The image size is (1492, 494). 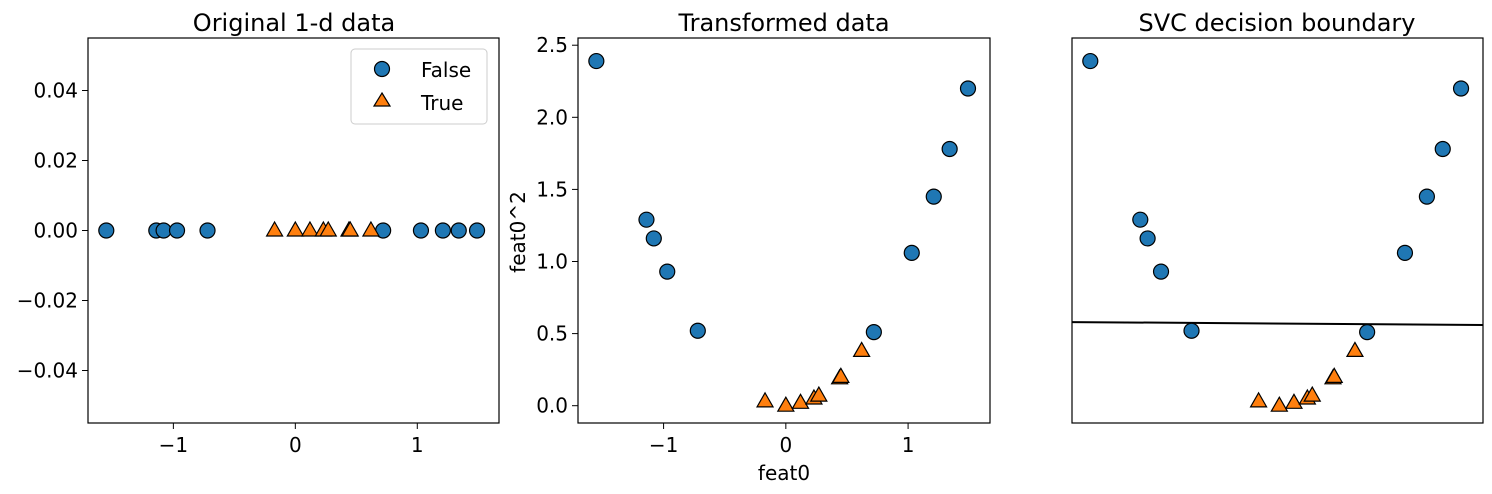 I want to click on legend-label-true: True, so click(x=441, y=103).